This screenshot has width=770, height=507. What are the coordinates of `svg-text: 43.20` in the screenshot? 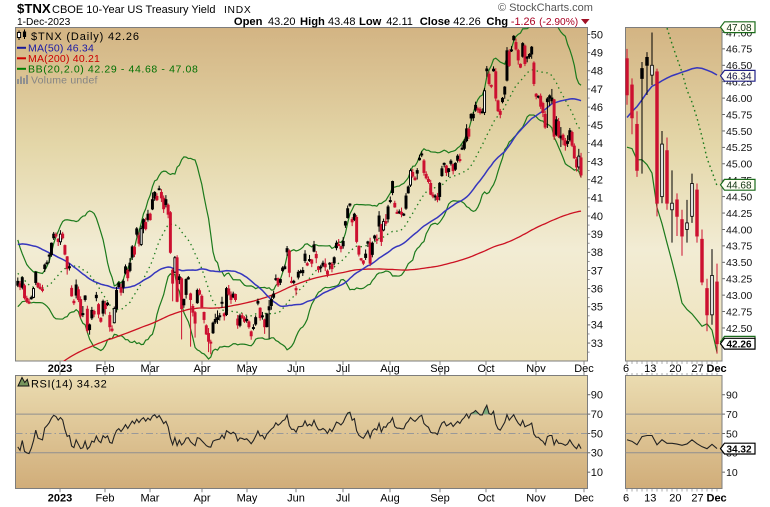 It's located at (282, 22).